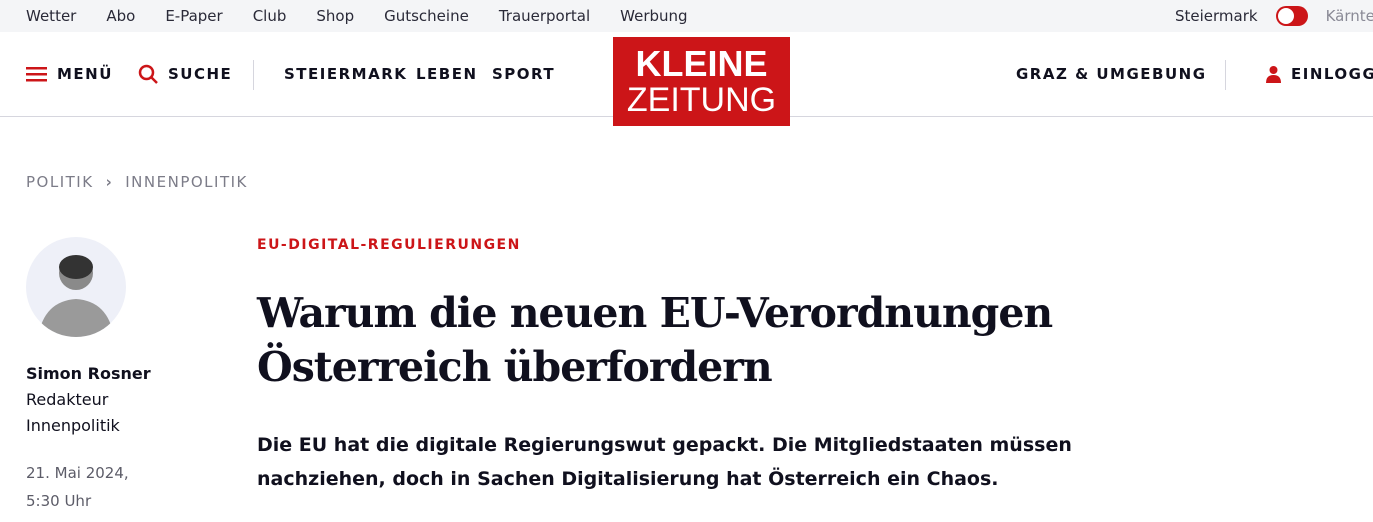  I want to click on top-link-trauerportal: Trauerportal, so click(544, 16).